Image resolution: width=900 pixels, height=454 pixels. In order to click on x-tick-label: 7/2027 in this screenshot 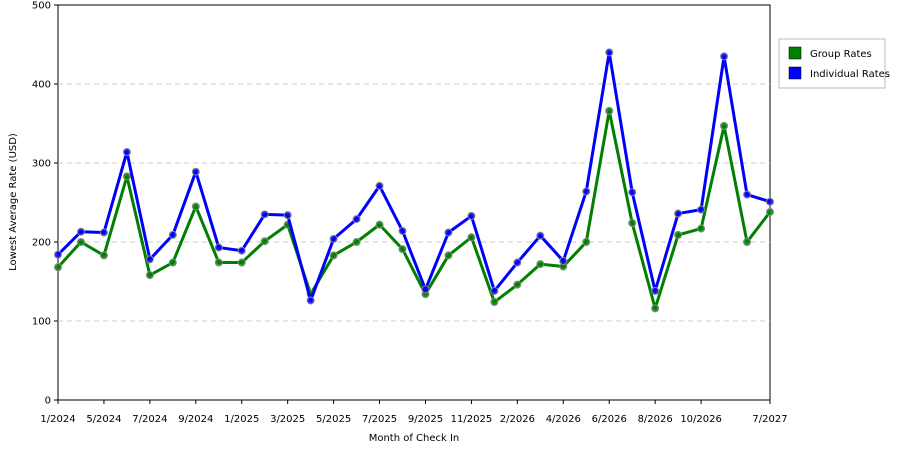, I will do `click(769, 419)`.